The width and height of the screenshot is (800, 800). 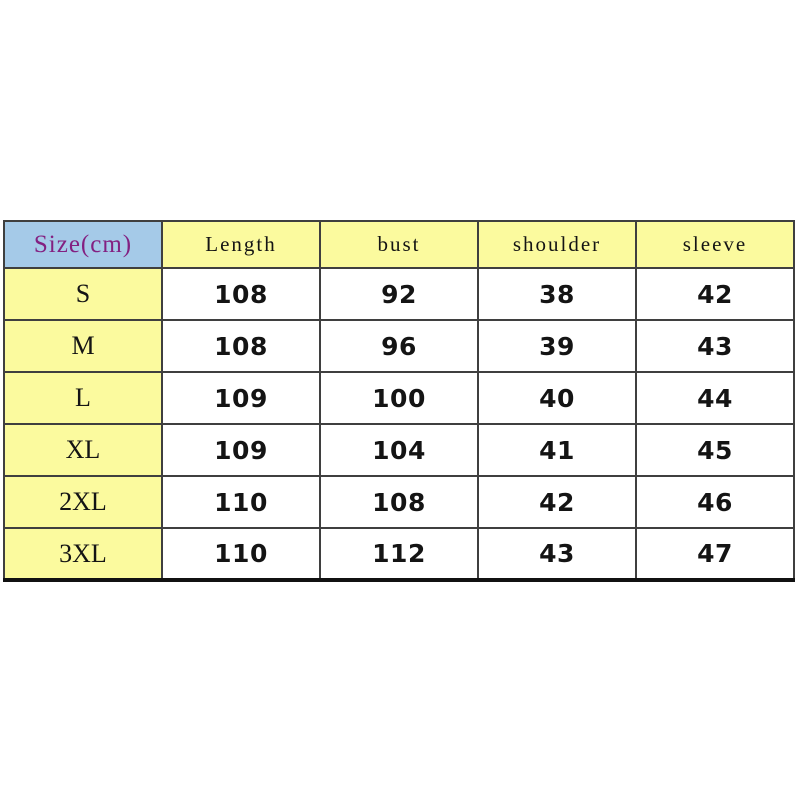 What do you see at coordinates (83, 244) in the screenshot?
I see `corner-header-cell: Size(cm)` at bounding box center [83, 244].